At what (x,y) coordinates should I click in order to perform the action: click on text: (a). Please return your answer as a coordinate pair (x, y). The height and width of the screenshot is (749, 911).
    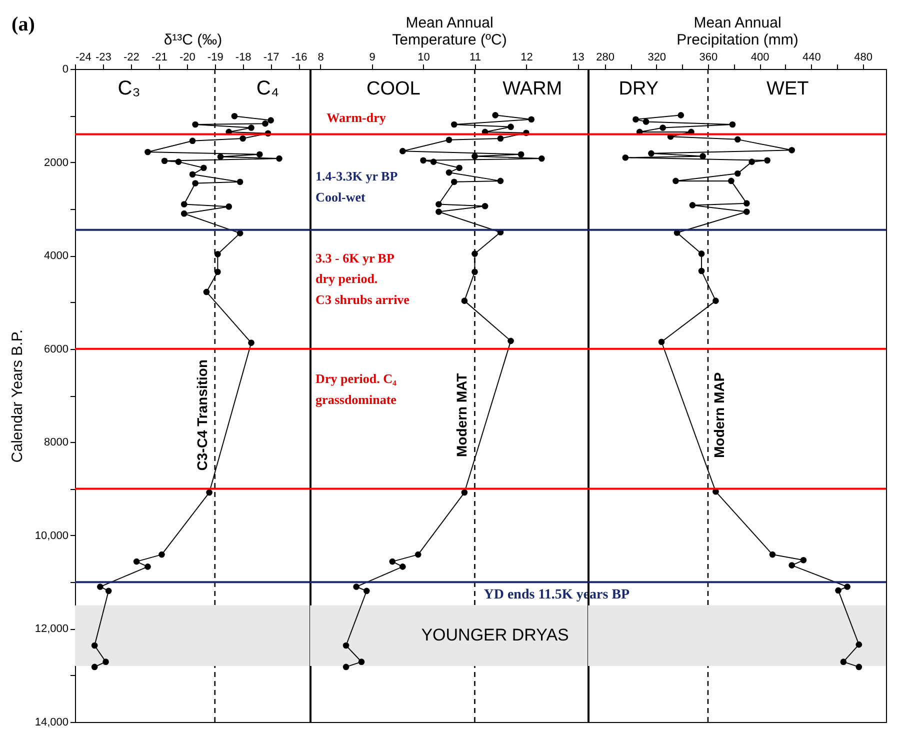
    Looking at the image, I should click on (23, 25).